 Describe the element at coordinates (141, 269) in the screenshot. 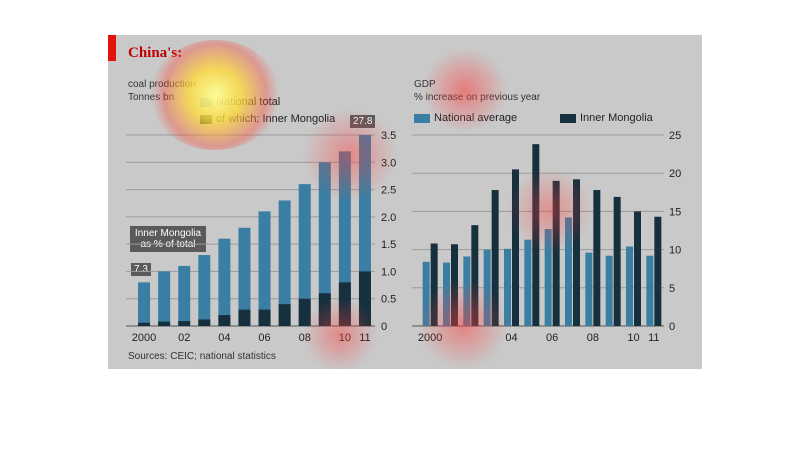

I see `callout-start-value: 7.3` at that location.